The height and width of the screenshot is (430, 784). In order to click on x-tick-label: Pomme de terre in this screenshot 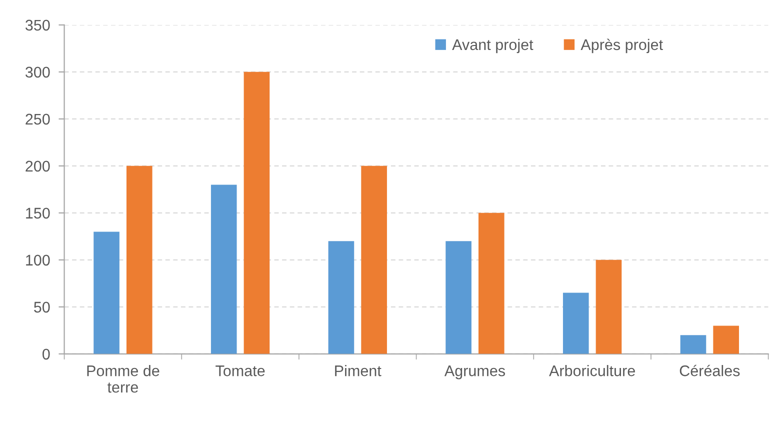, I will do `click(123, 379)`.